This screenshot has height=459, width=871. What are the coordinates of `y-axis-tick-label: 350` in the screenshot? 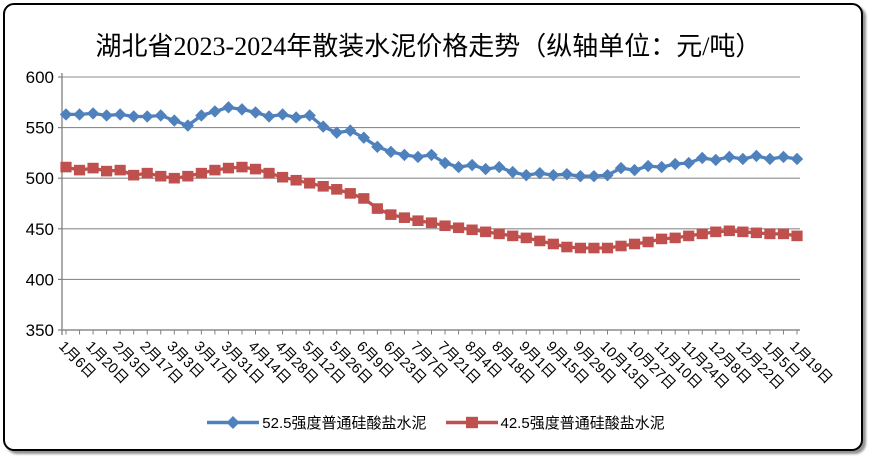 It's located at (40, 330).